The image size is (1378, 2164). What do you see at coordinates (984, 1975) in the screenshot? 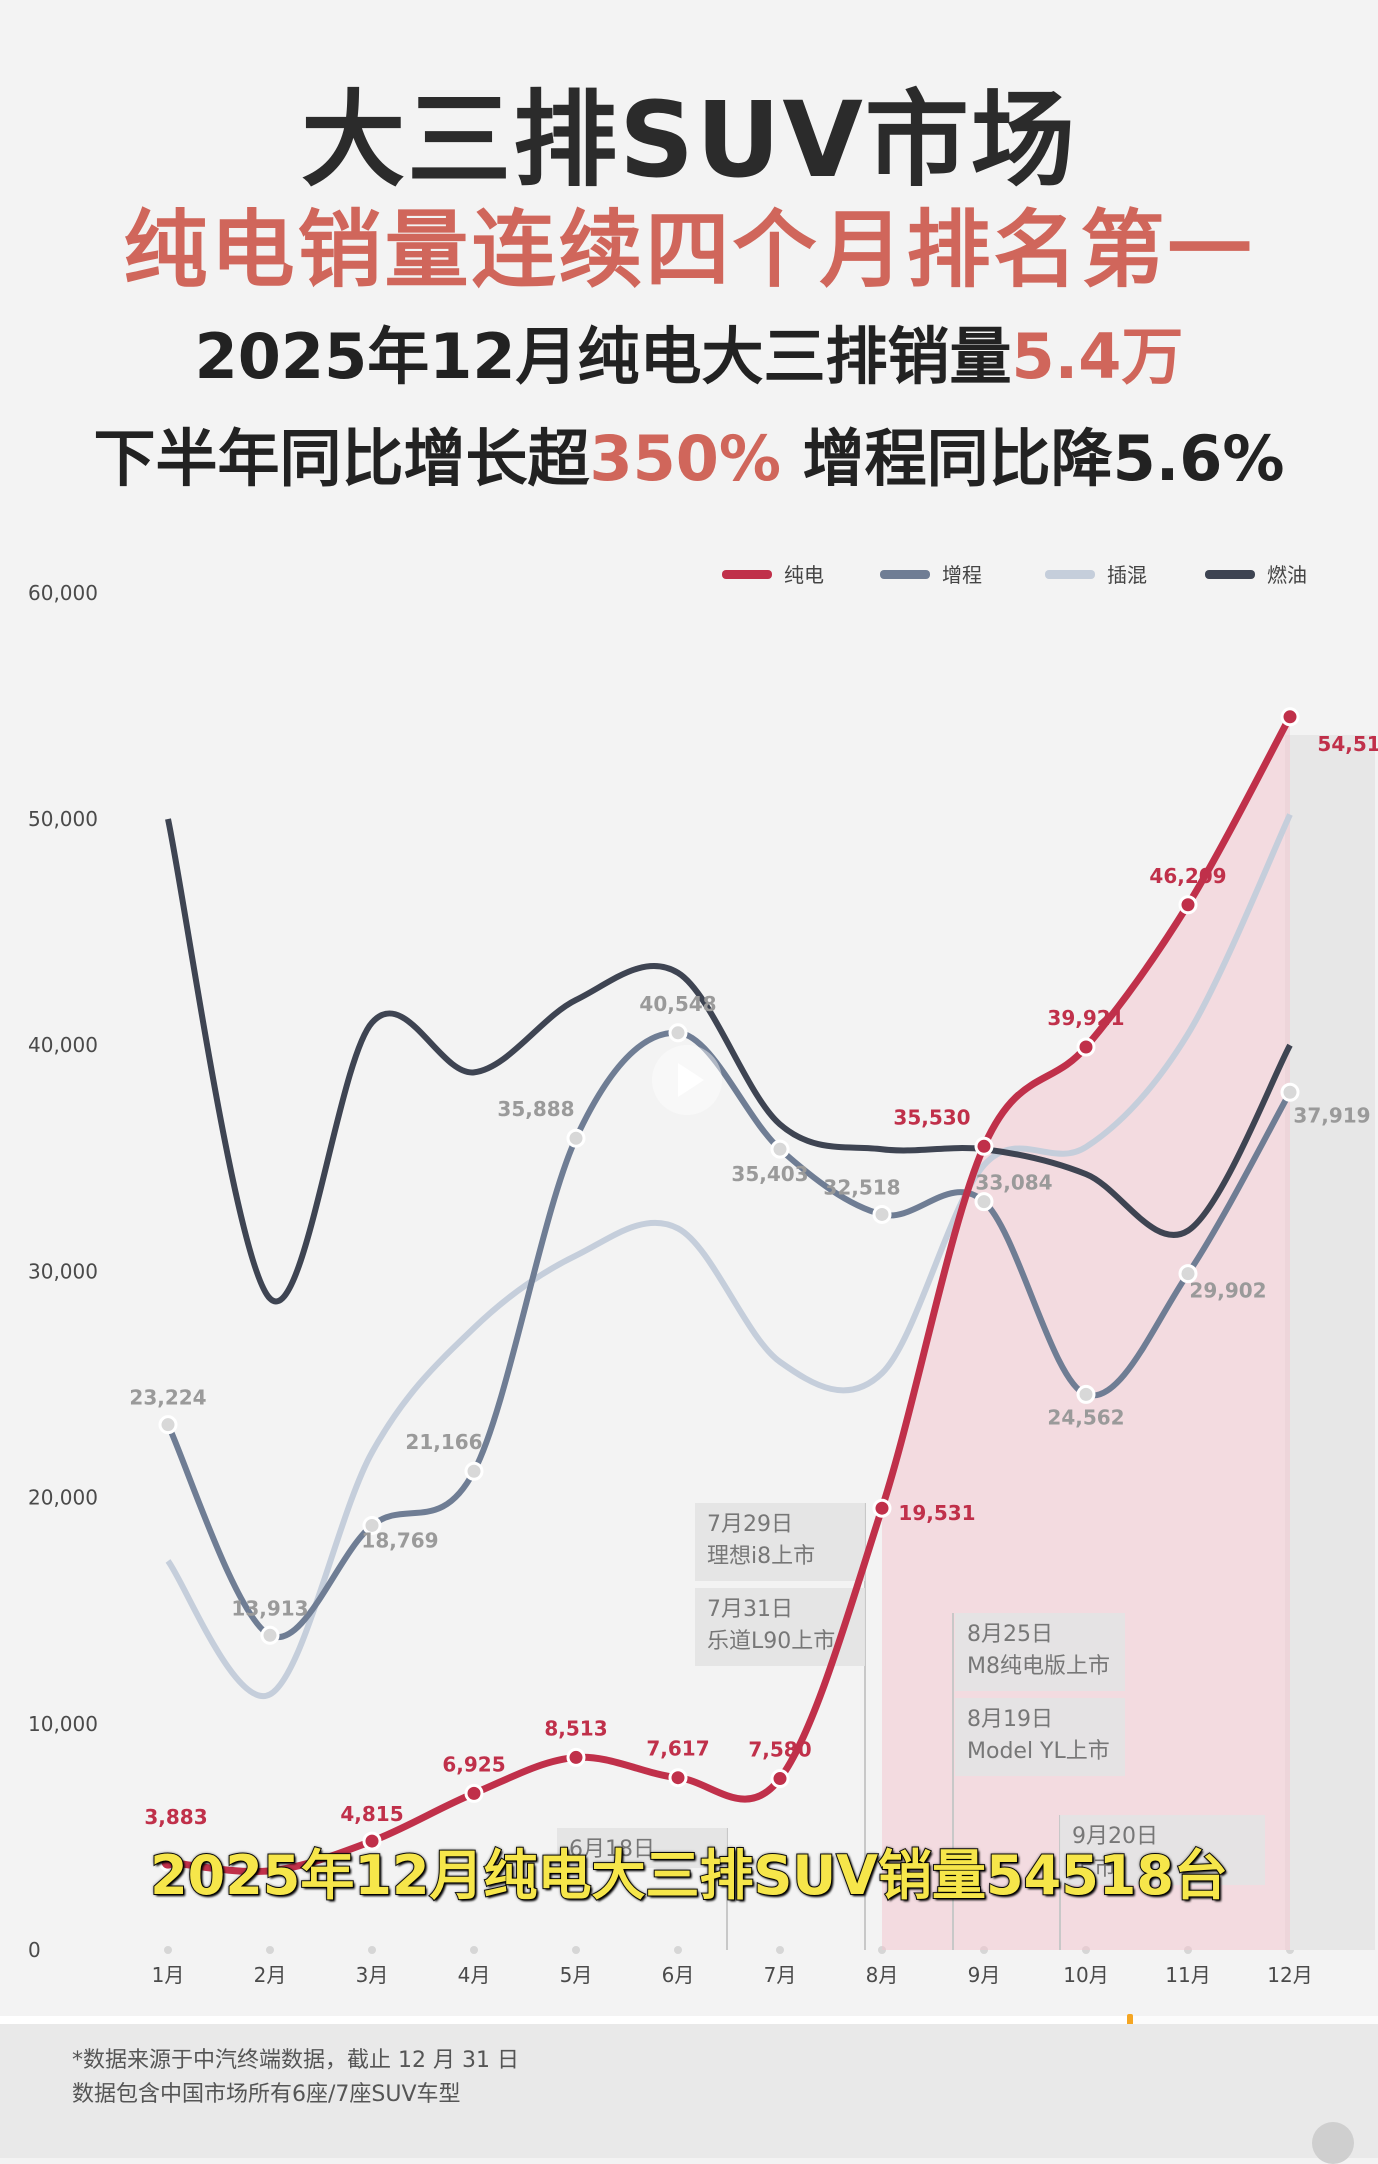
I see `x-tick-label: 9月` at bounding box center [984, 1975].